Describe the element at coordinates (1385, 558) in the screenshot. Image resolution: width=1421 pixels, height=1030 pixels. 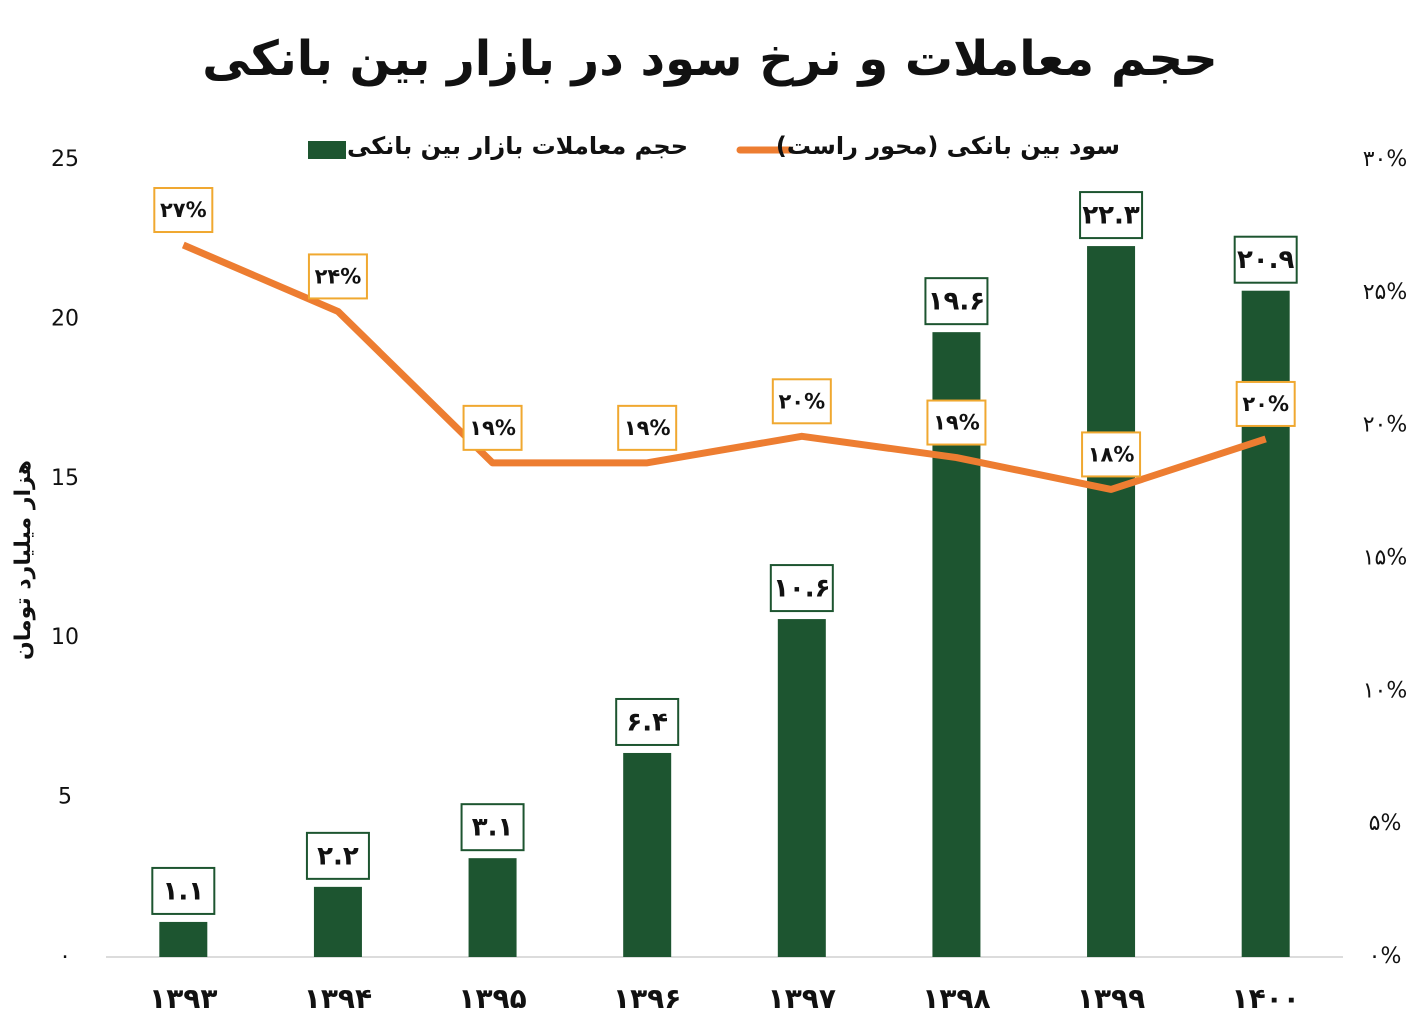
I see `y-tick-label: ۱۵%` at that location.